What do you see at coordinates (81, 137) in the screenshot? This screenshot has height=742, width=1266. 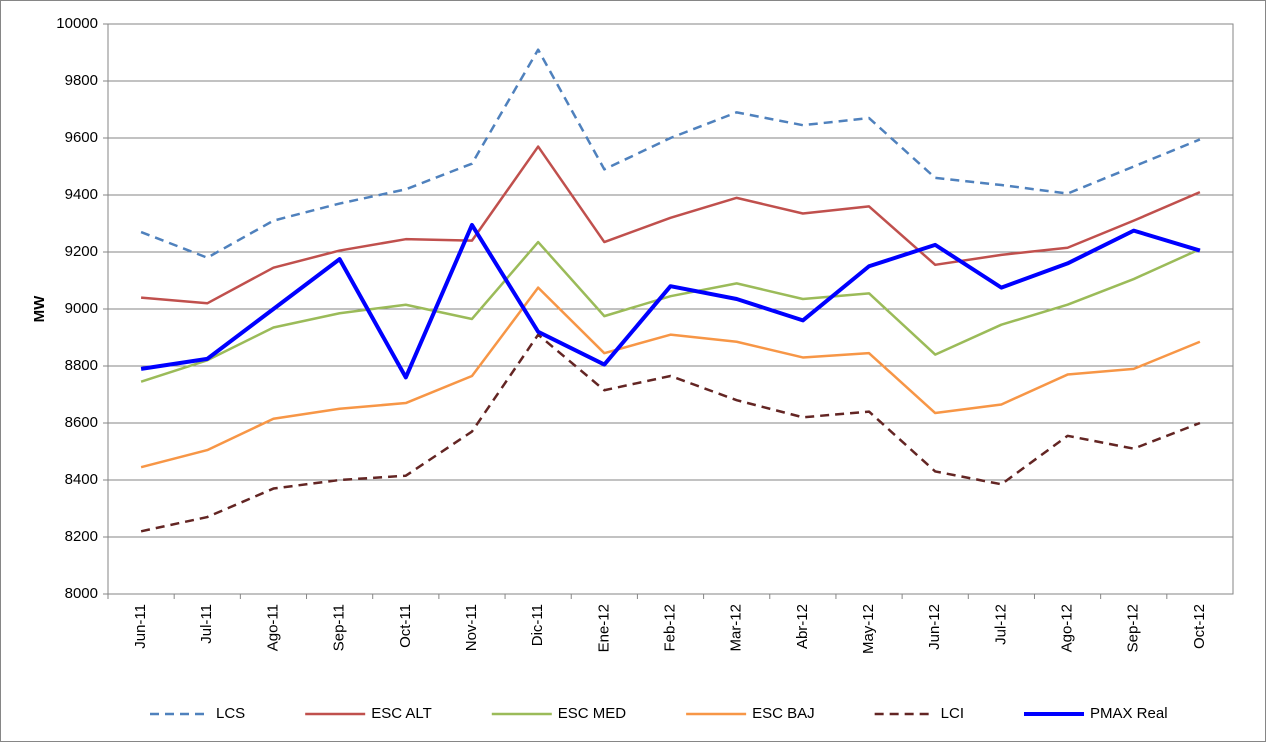 I see `y-tick-label: 9600` at bounding box center [81, 137].